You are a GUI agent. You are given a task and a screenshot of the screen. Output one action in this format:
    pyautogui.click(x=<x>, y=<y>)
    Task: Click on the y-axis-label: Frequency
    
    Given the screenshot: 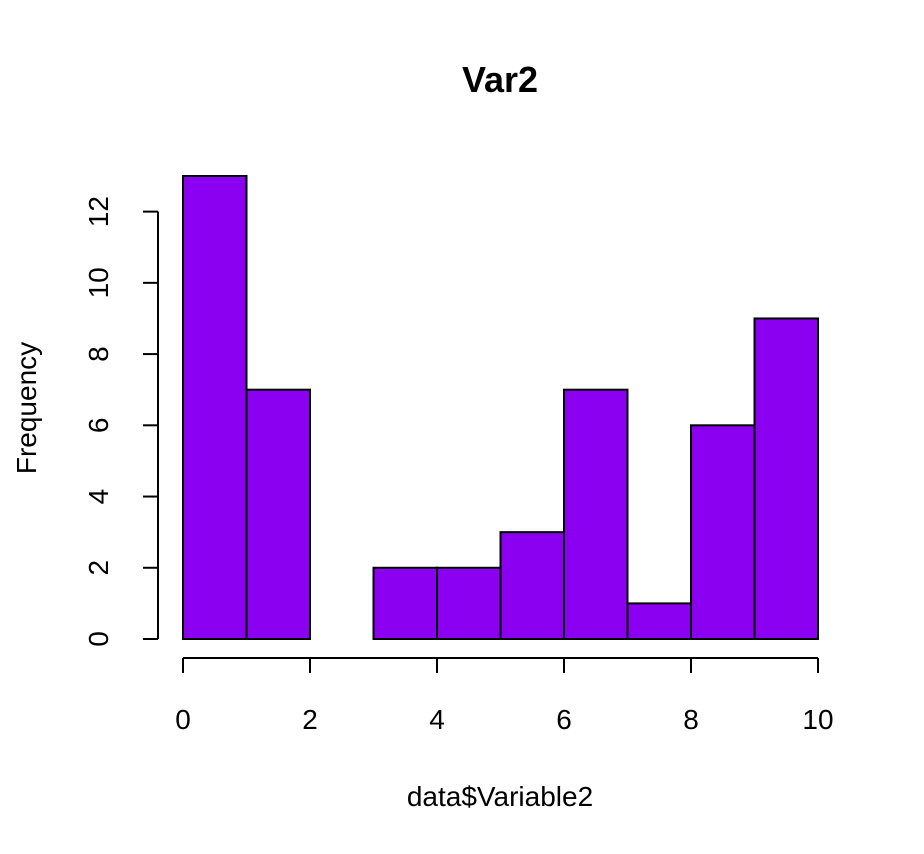 What is the action you would take?
    pyautogui.click(x=26, y=408)
    